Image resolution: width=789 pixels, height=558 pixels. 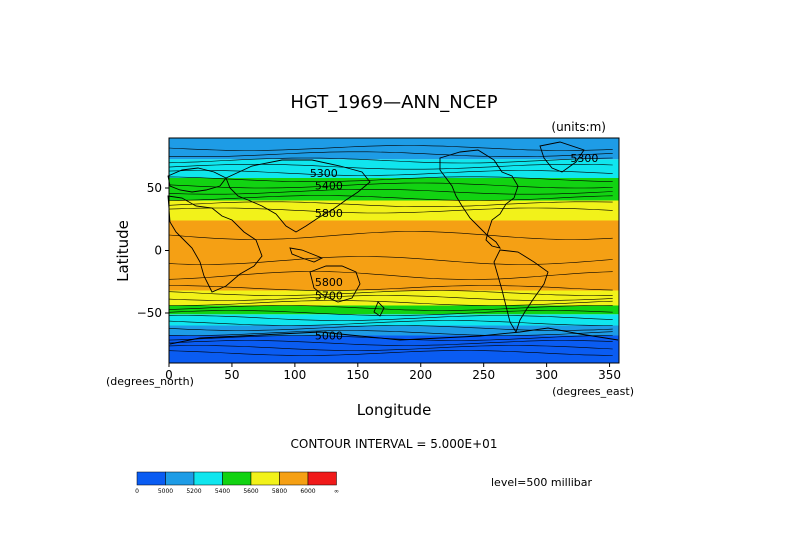 I want to click on coastline-south-america, so click(x=521, y=291).